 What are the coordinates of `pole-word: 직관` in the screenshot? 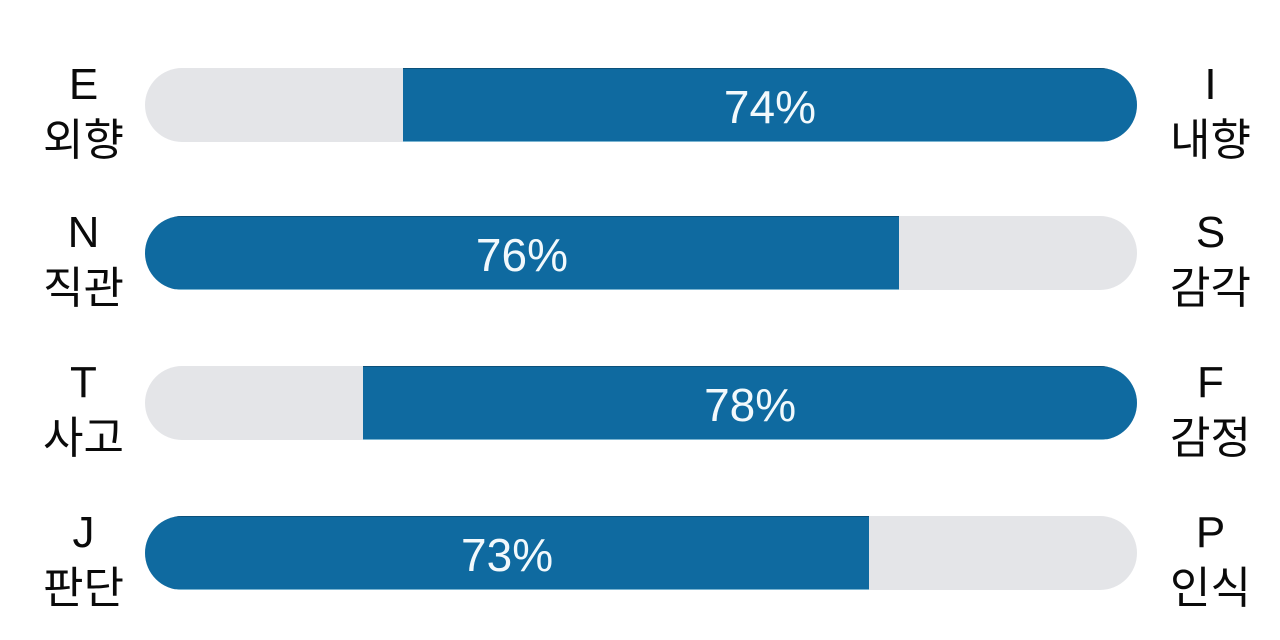 It's located at (83, 288).